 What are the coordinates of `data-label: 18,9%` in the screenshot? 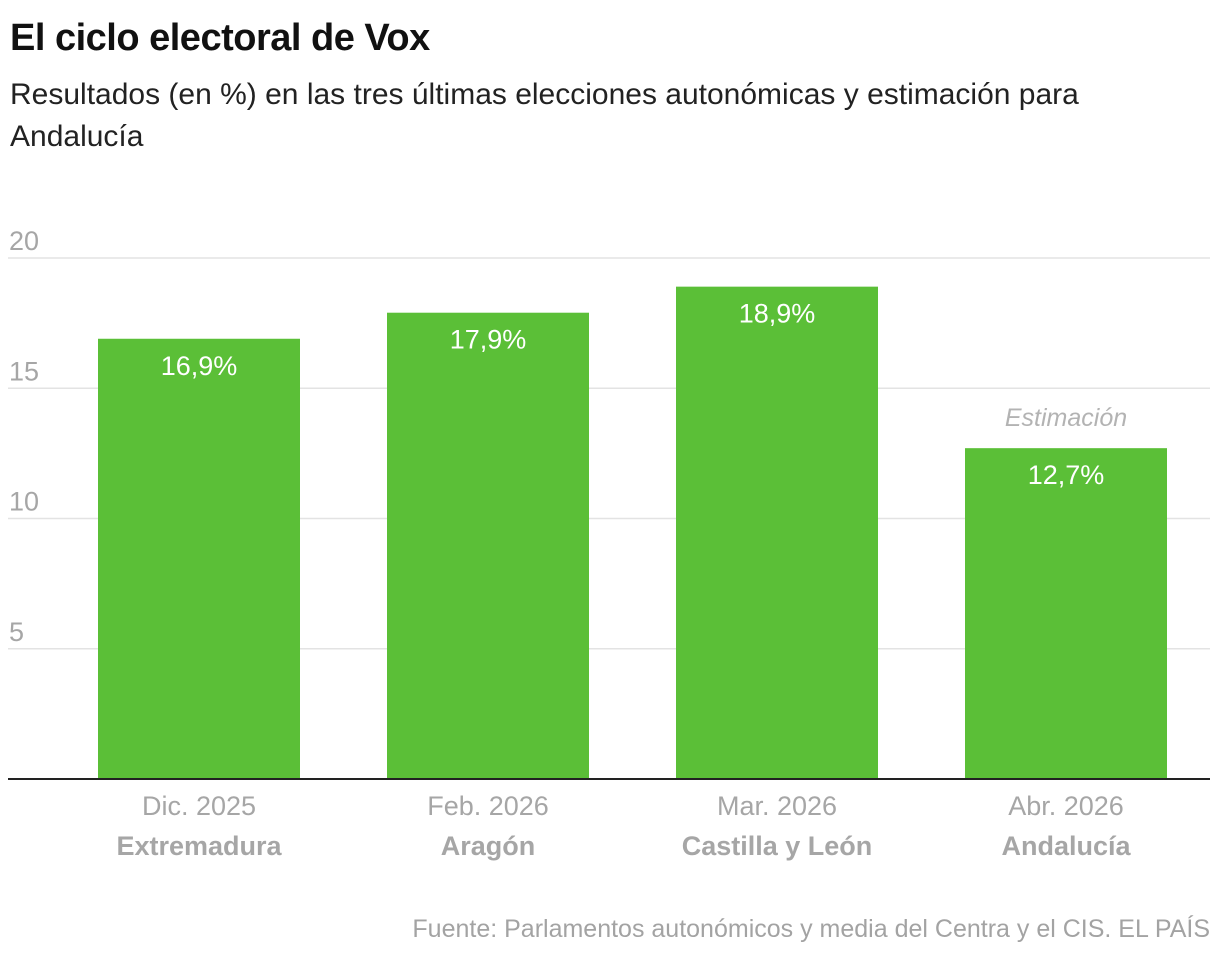 It's located at (777, 314).